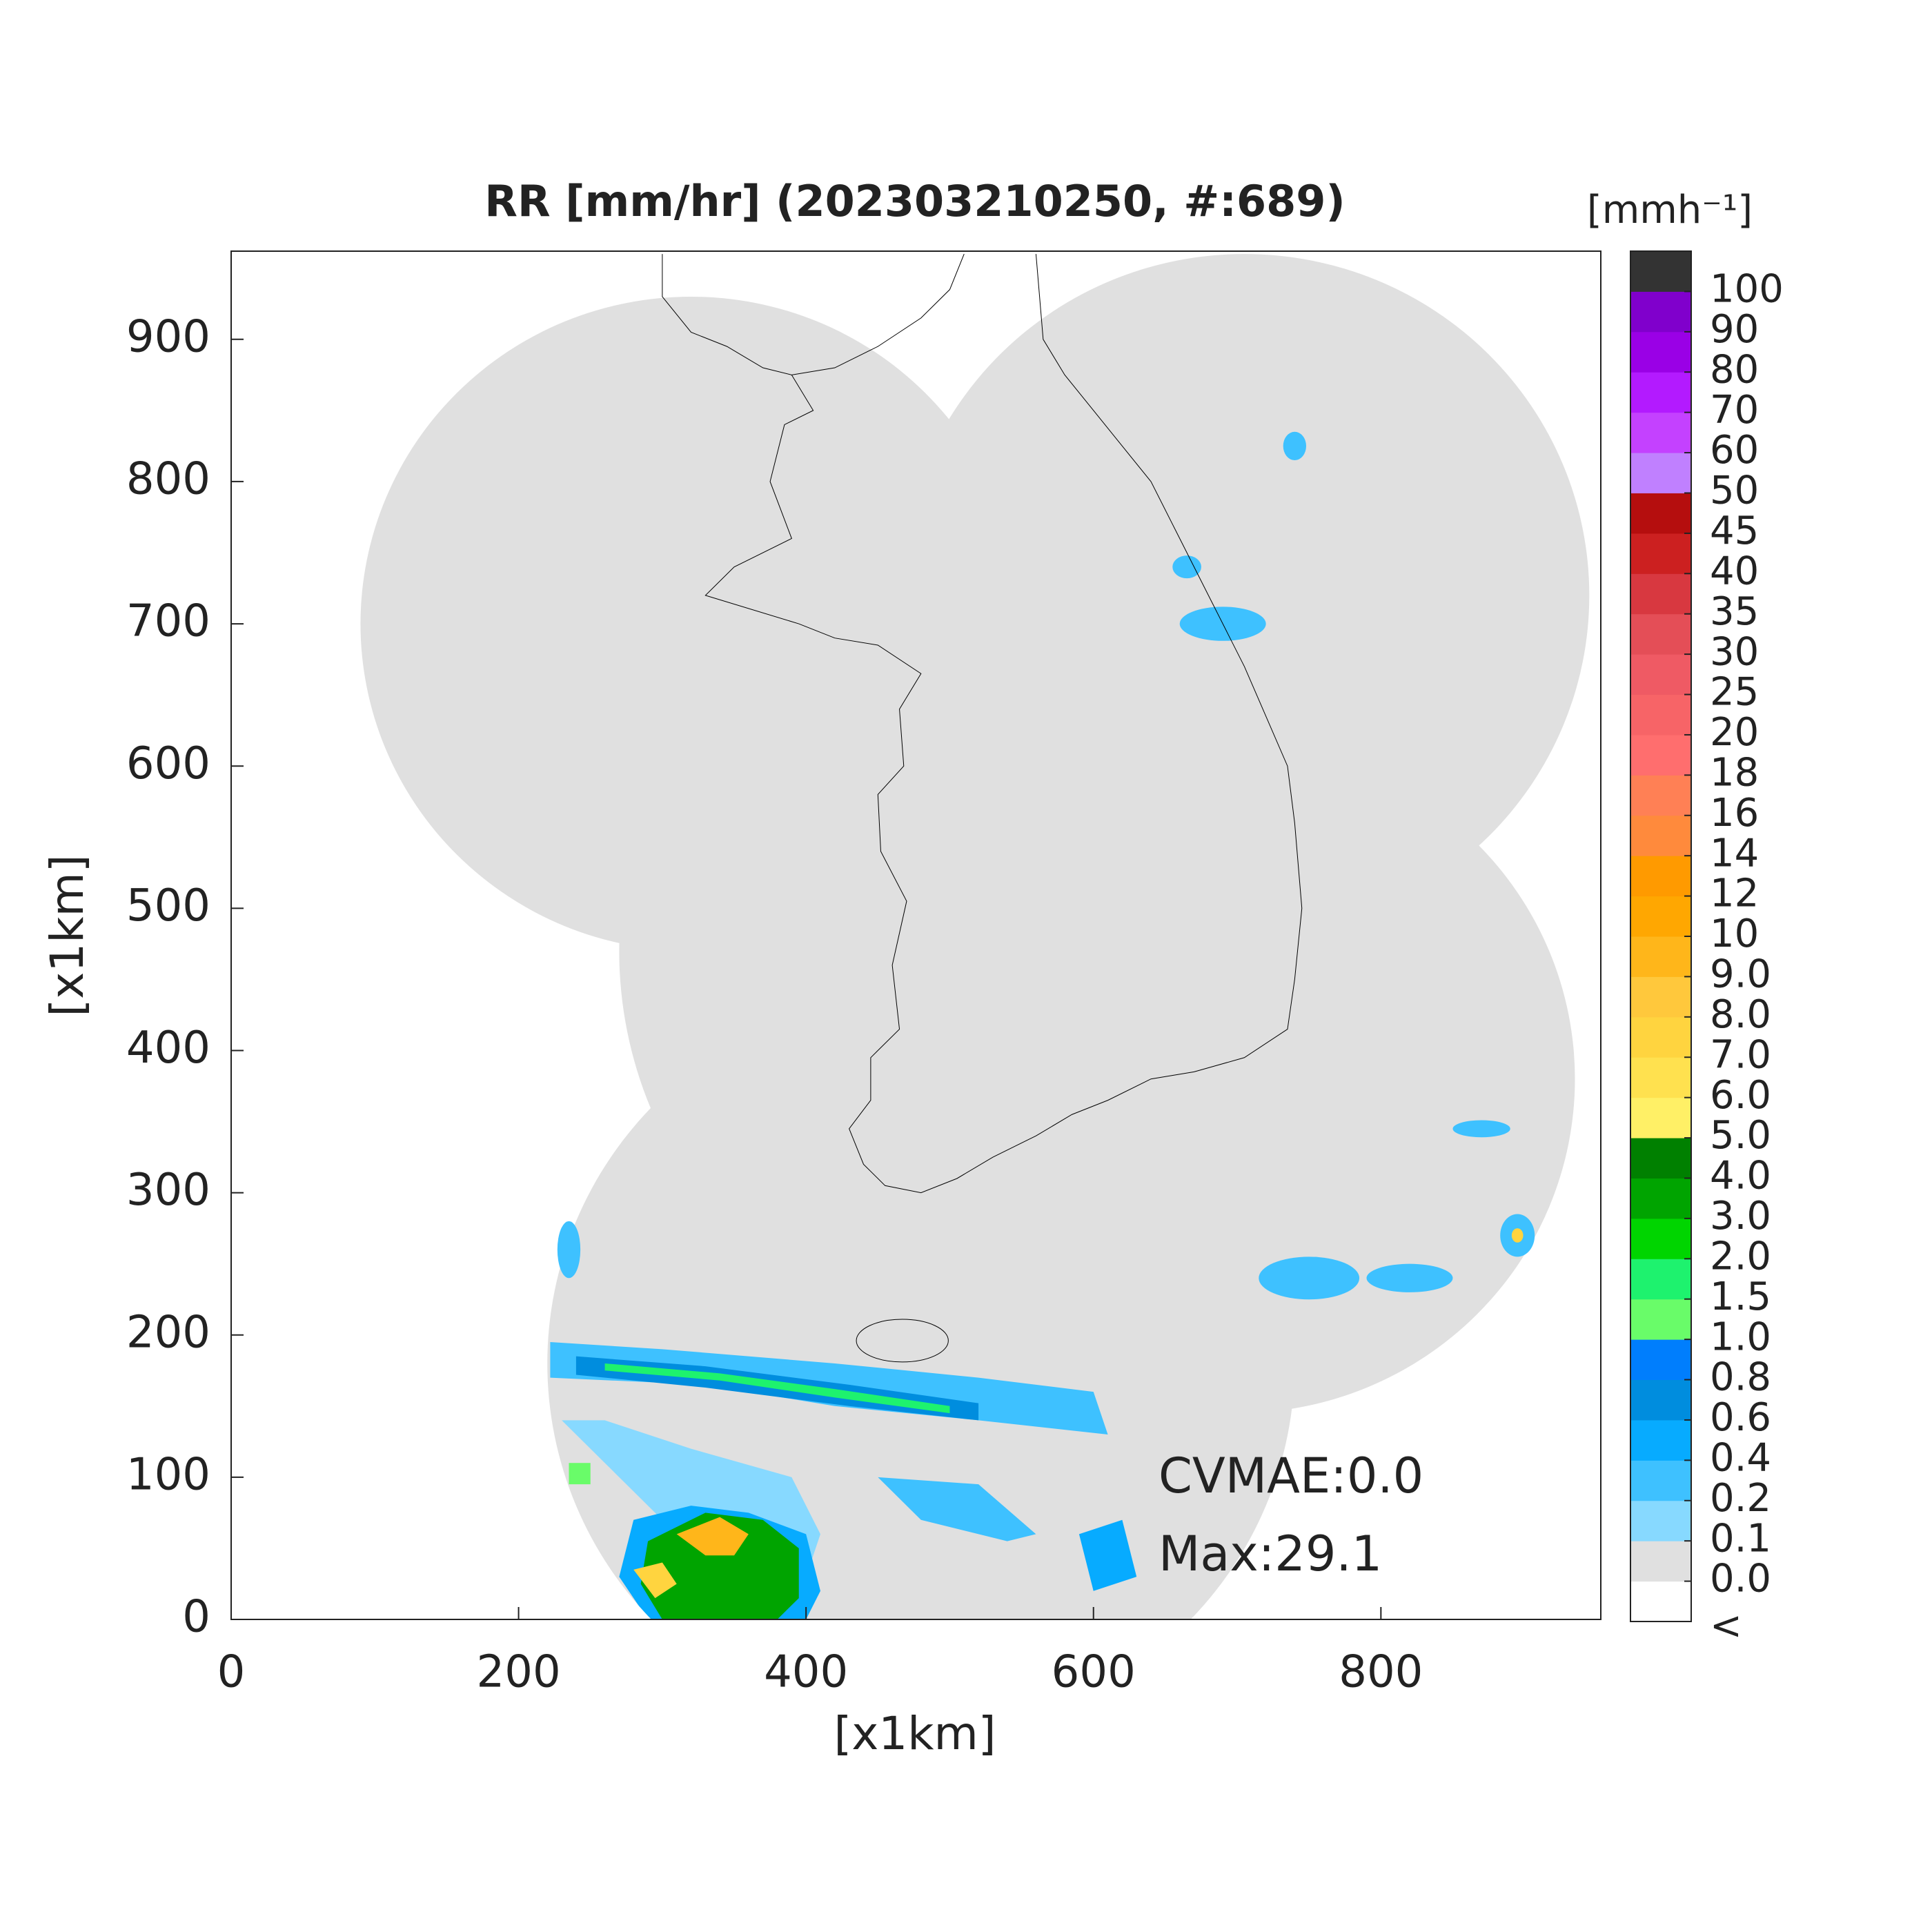  I want to click on colorbar-tick-label: 0.0, so click(1740, 1579).